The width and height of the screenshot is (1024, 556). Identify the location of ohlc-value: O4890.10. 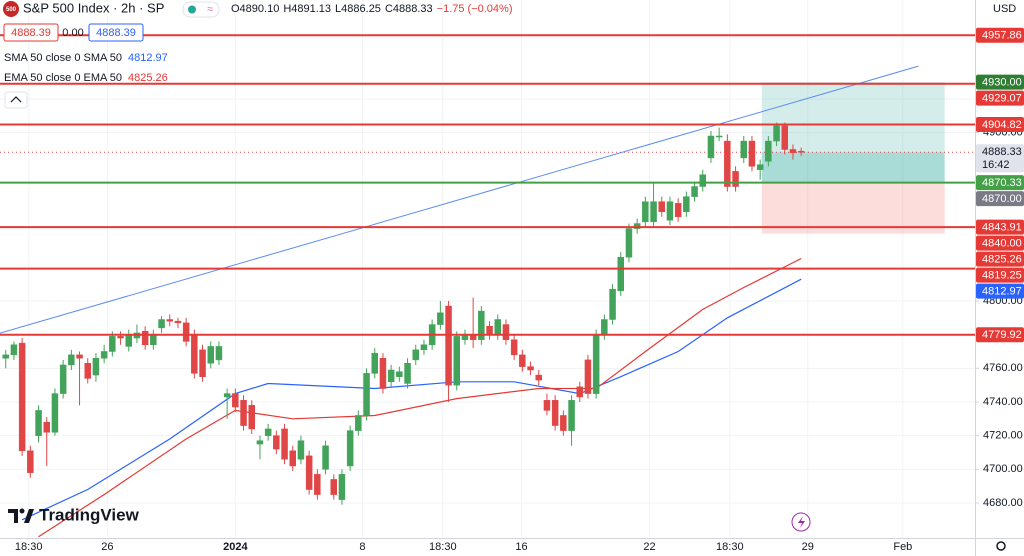
(255, 9).